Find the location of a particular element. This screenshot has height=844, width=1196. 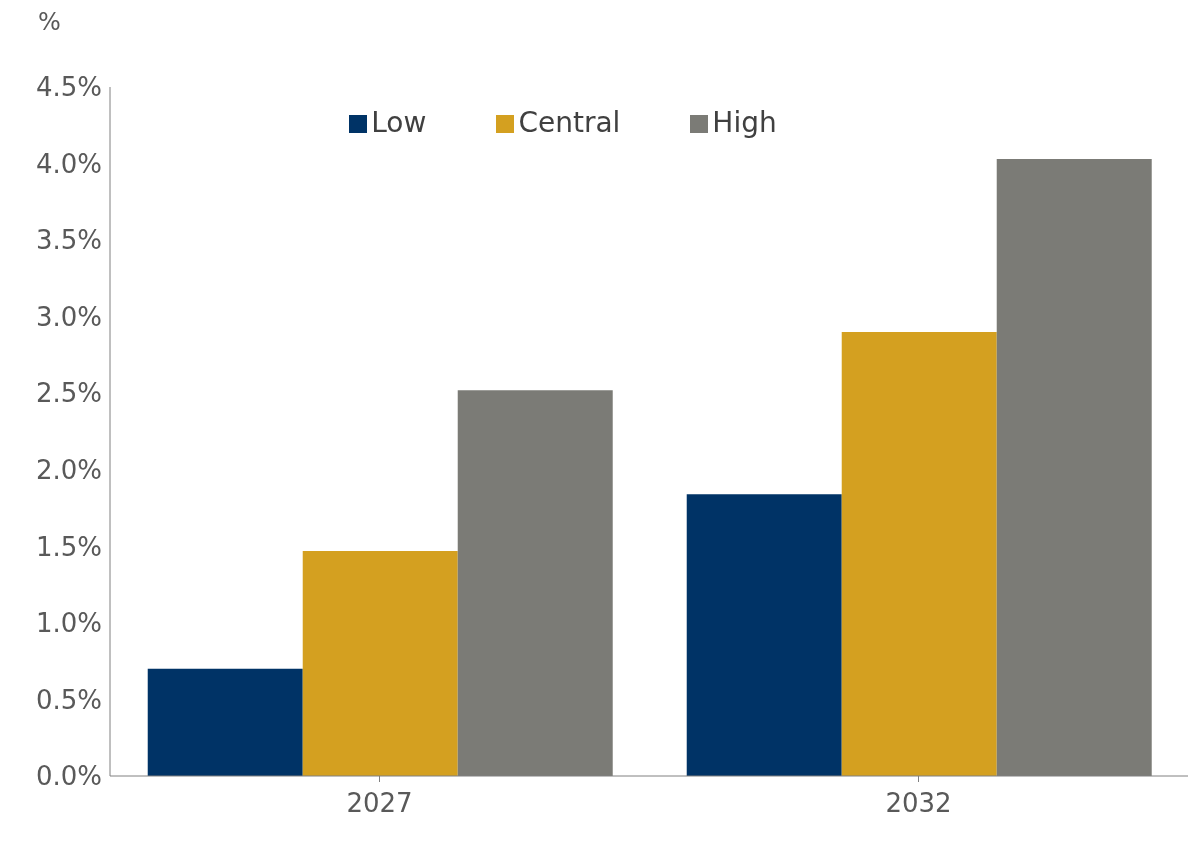

y-tick-label: 0.5% is located at coordinates (68, 699).